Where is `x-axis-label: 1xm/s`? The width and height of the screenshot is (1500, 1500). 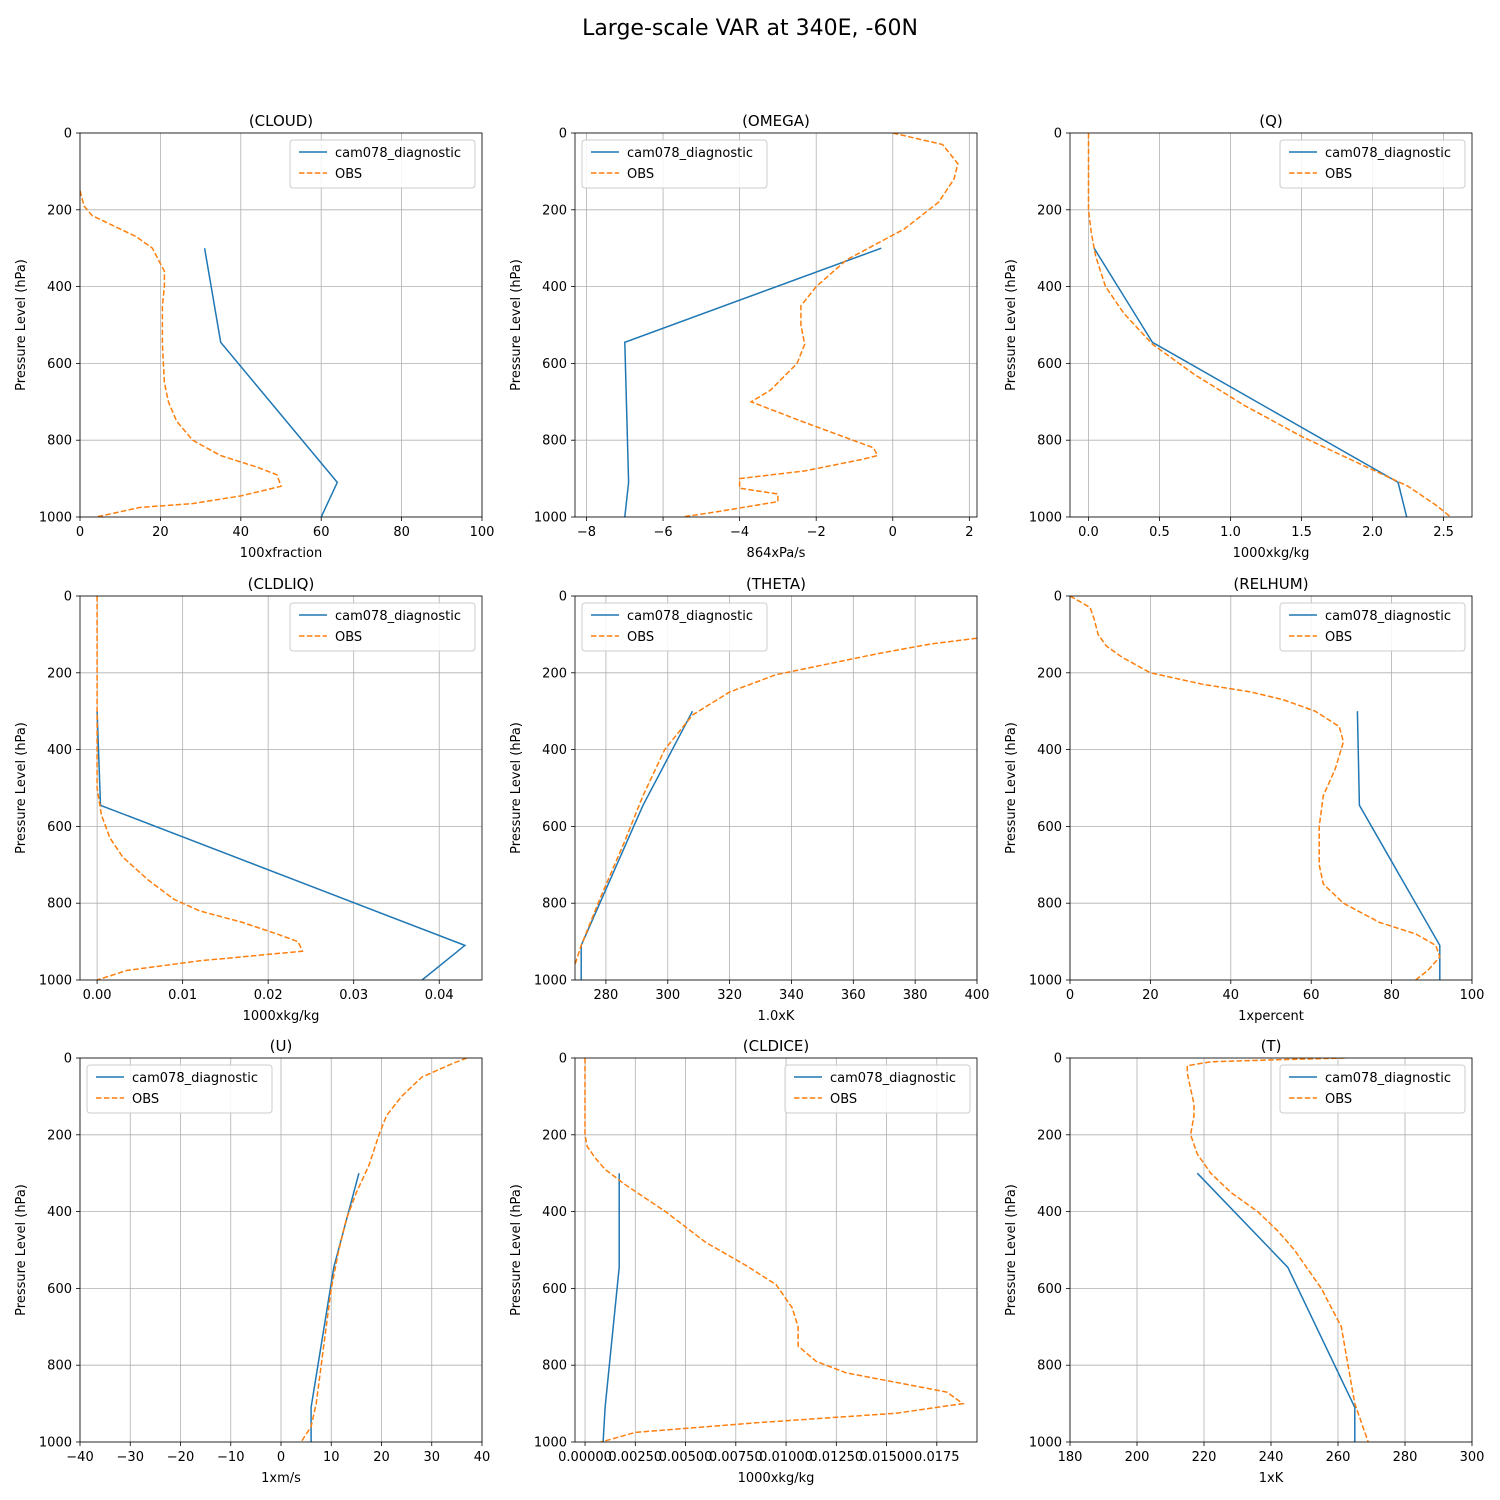 x-axis-label: 1xm/s is located at coordinates (281, 1478).